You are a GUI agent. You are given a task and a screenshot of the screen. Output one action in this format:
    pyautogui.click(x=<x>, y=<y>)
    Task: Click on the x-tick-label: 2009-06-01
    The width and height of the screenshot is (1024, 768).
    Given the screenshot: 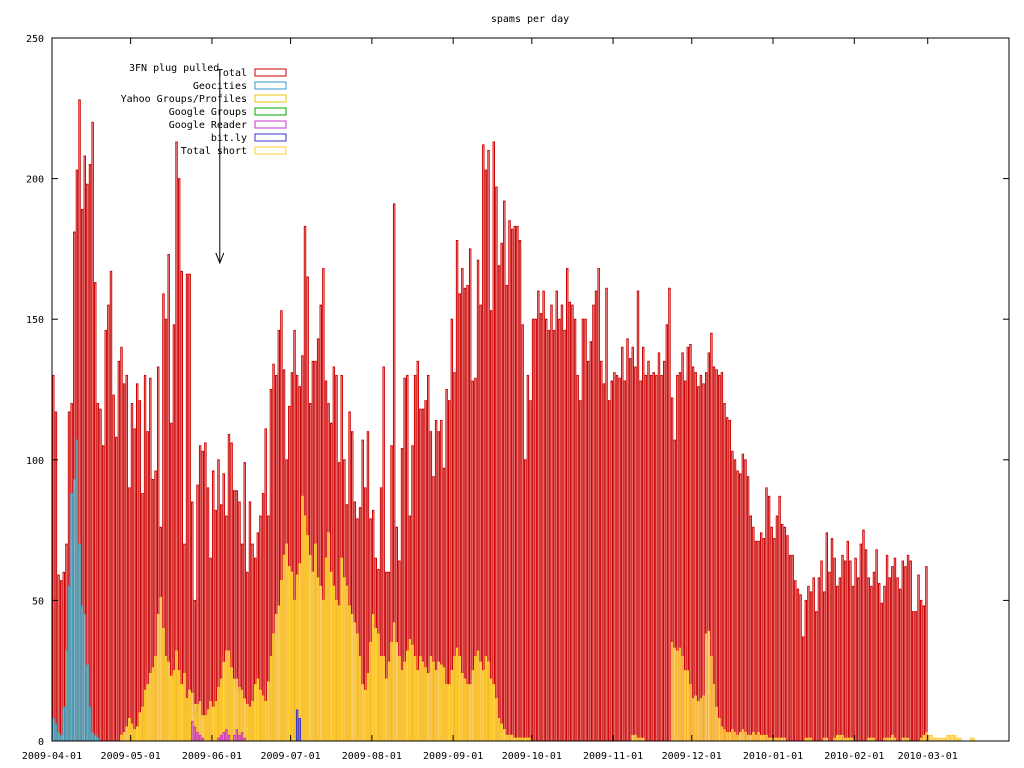 What is the action you would take?
    pyautogui.click(x=212, y=756)
    